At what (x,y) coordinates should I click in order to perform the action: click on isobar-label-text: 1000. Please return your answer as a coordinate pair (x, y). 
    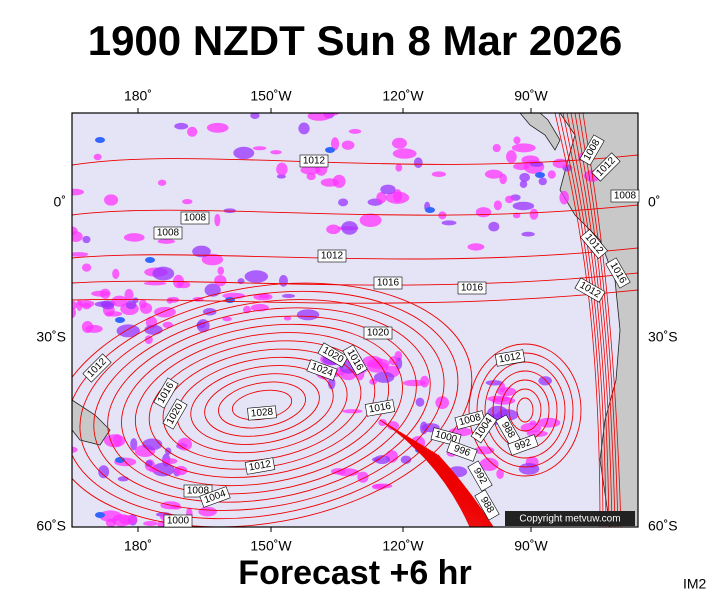
    Looking at the image, I should click on (178, 521).